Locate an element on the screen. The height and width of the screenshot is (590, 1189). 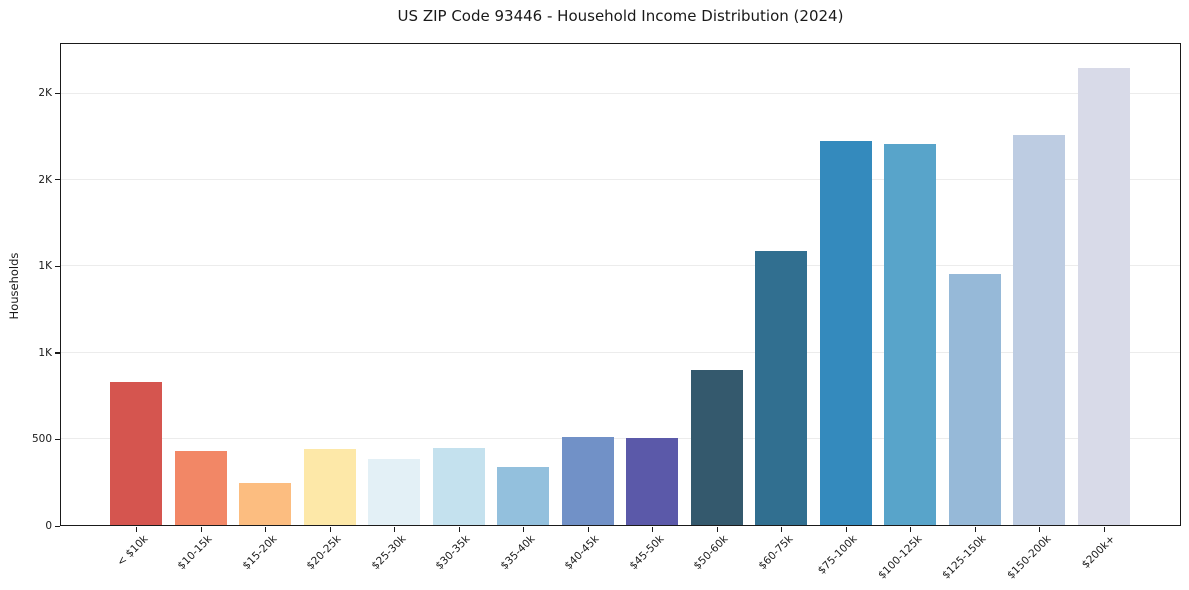
bar--75-100k is located at coordinates (845, 332).